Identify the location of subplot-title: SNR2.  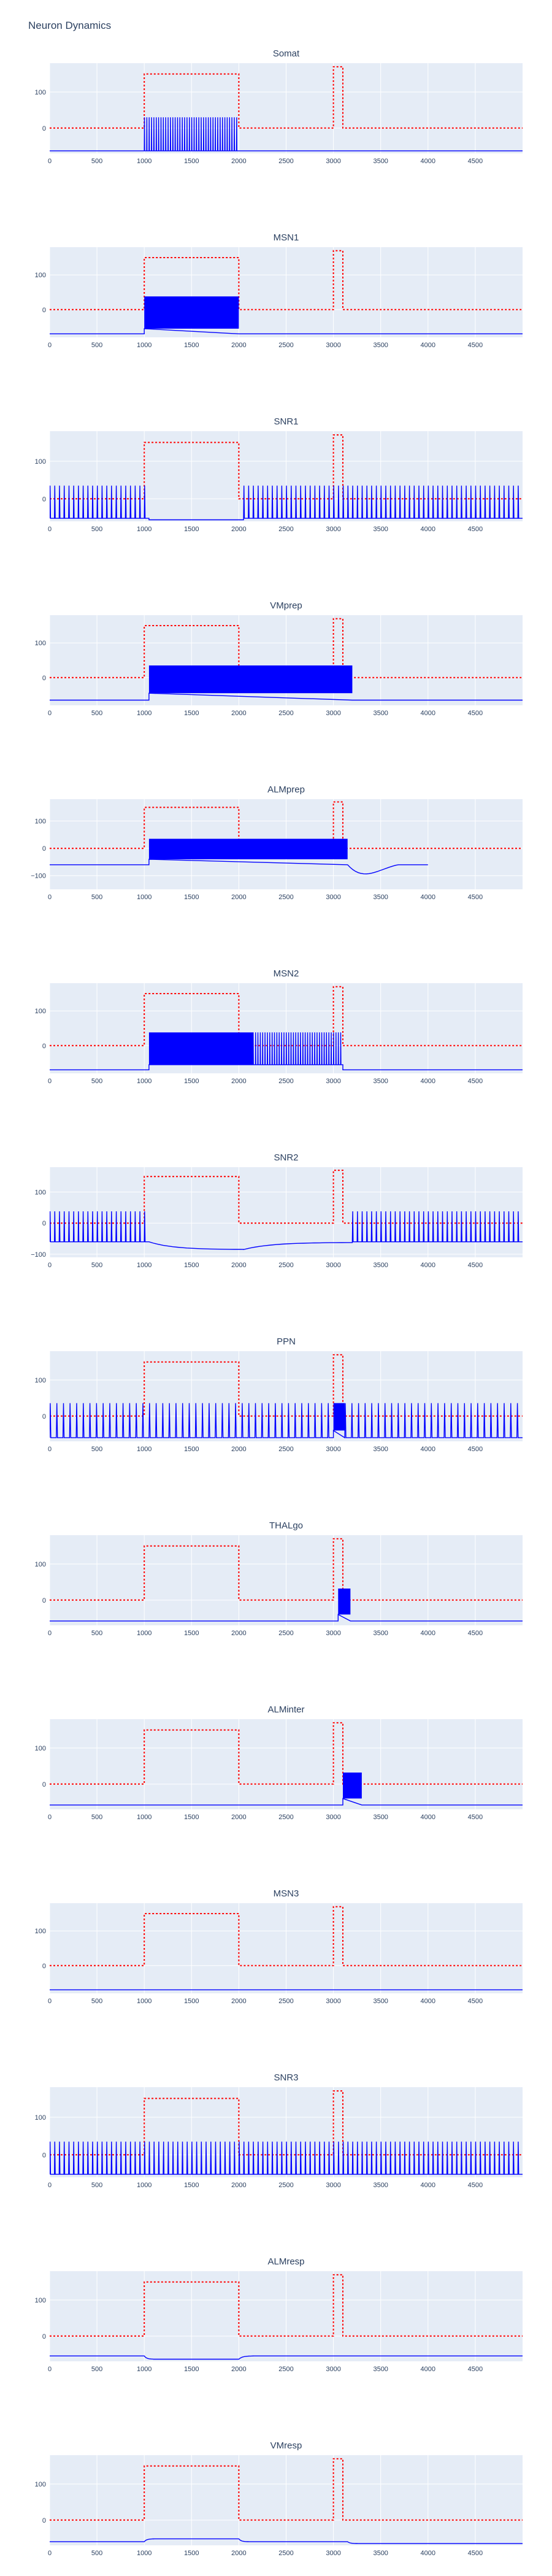
(286, 1157).